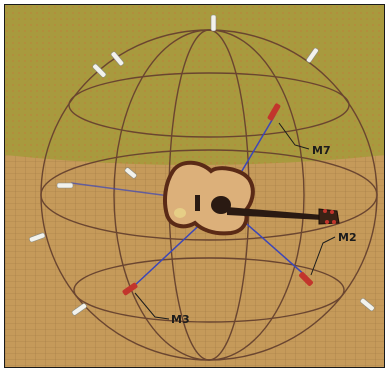 This screenshot has width=389, height=371. Describe the element at coordinates (209, 105) in the screenshot. I see `sphere-latitude-upper` at that location.